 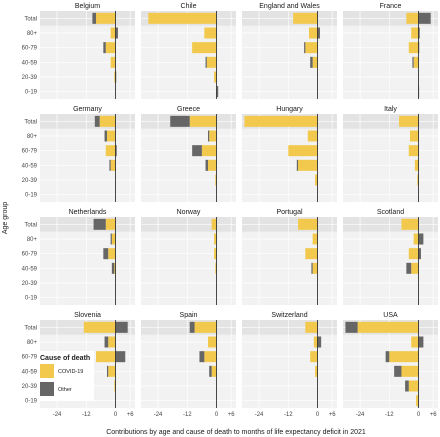 What do you see at coordinates (313, 33) in the screenshot?
I see `bar-england-and-wales-80-covid` at bounding box center [313, 33].